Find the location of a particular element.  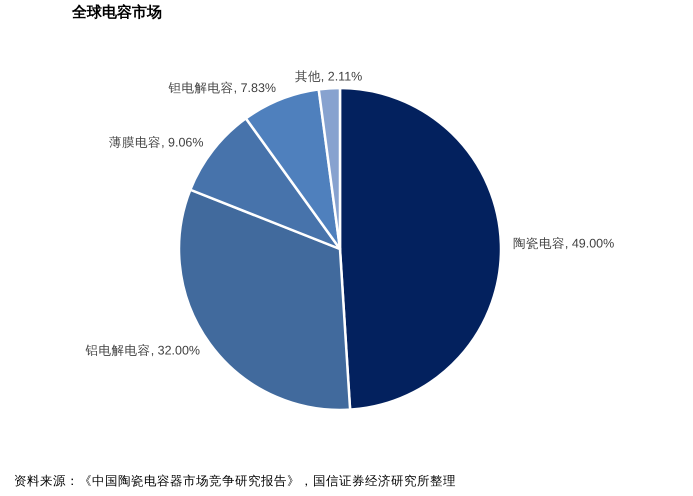

slice-label: 钽电解电容, 7.83% is located at coordinates (222, 88).